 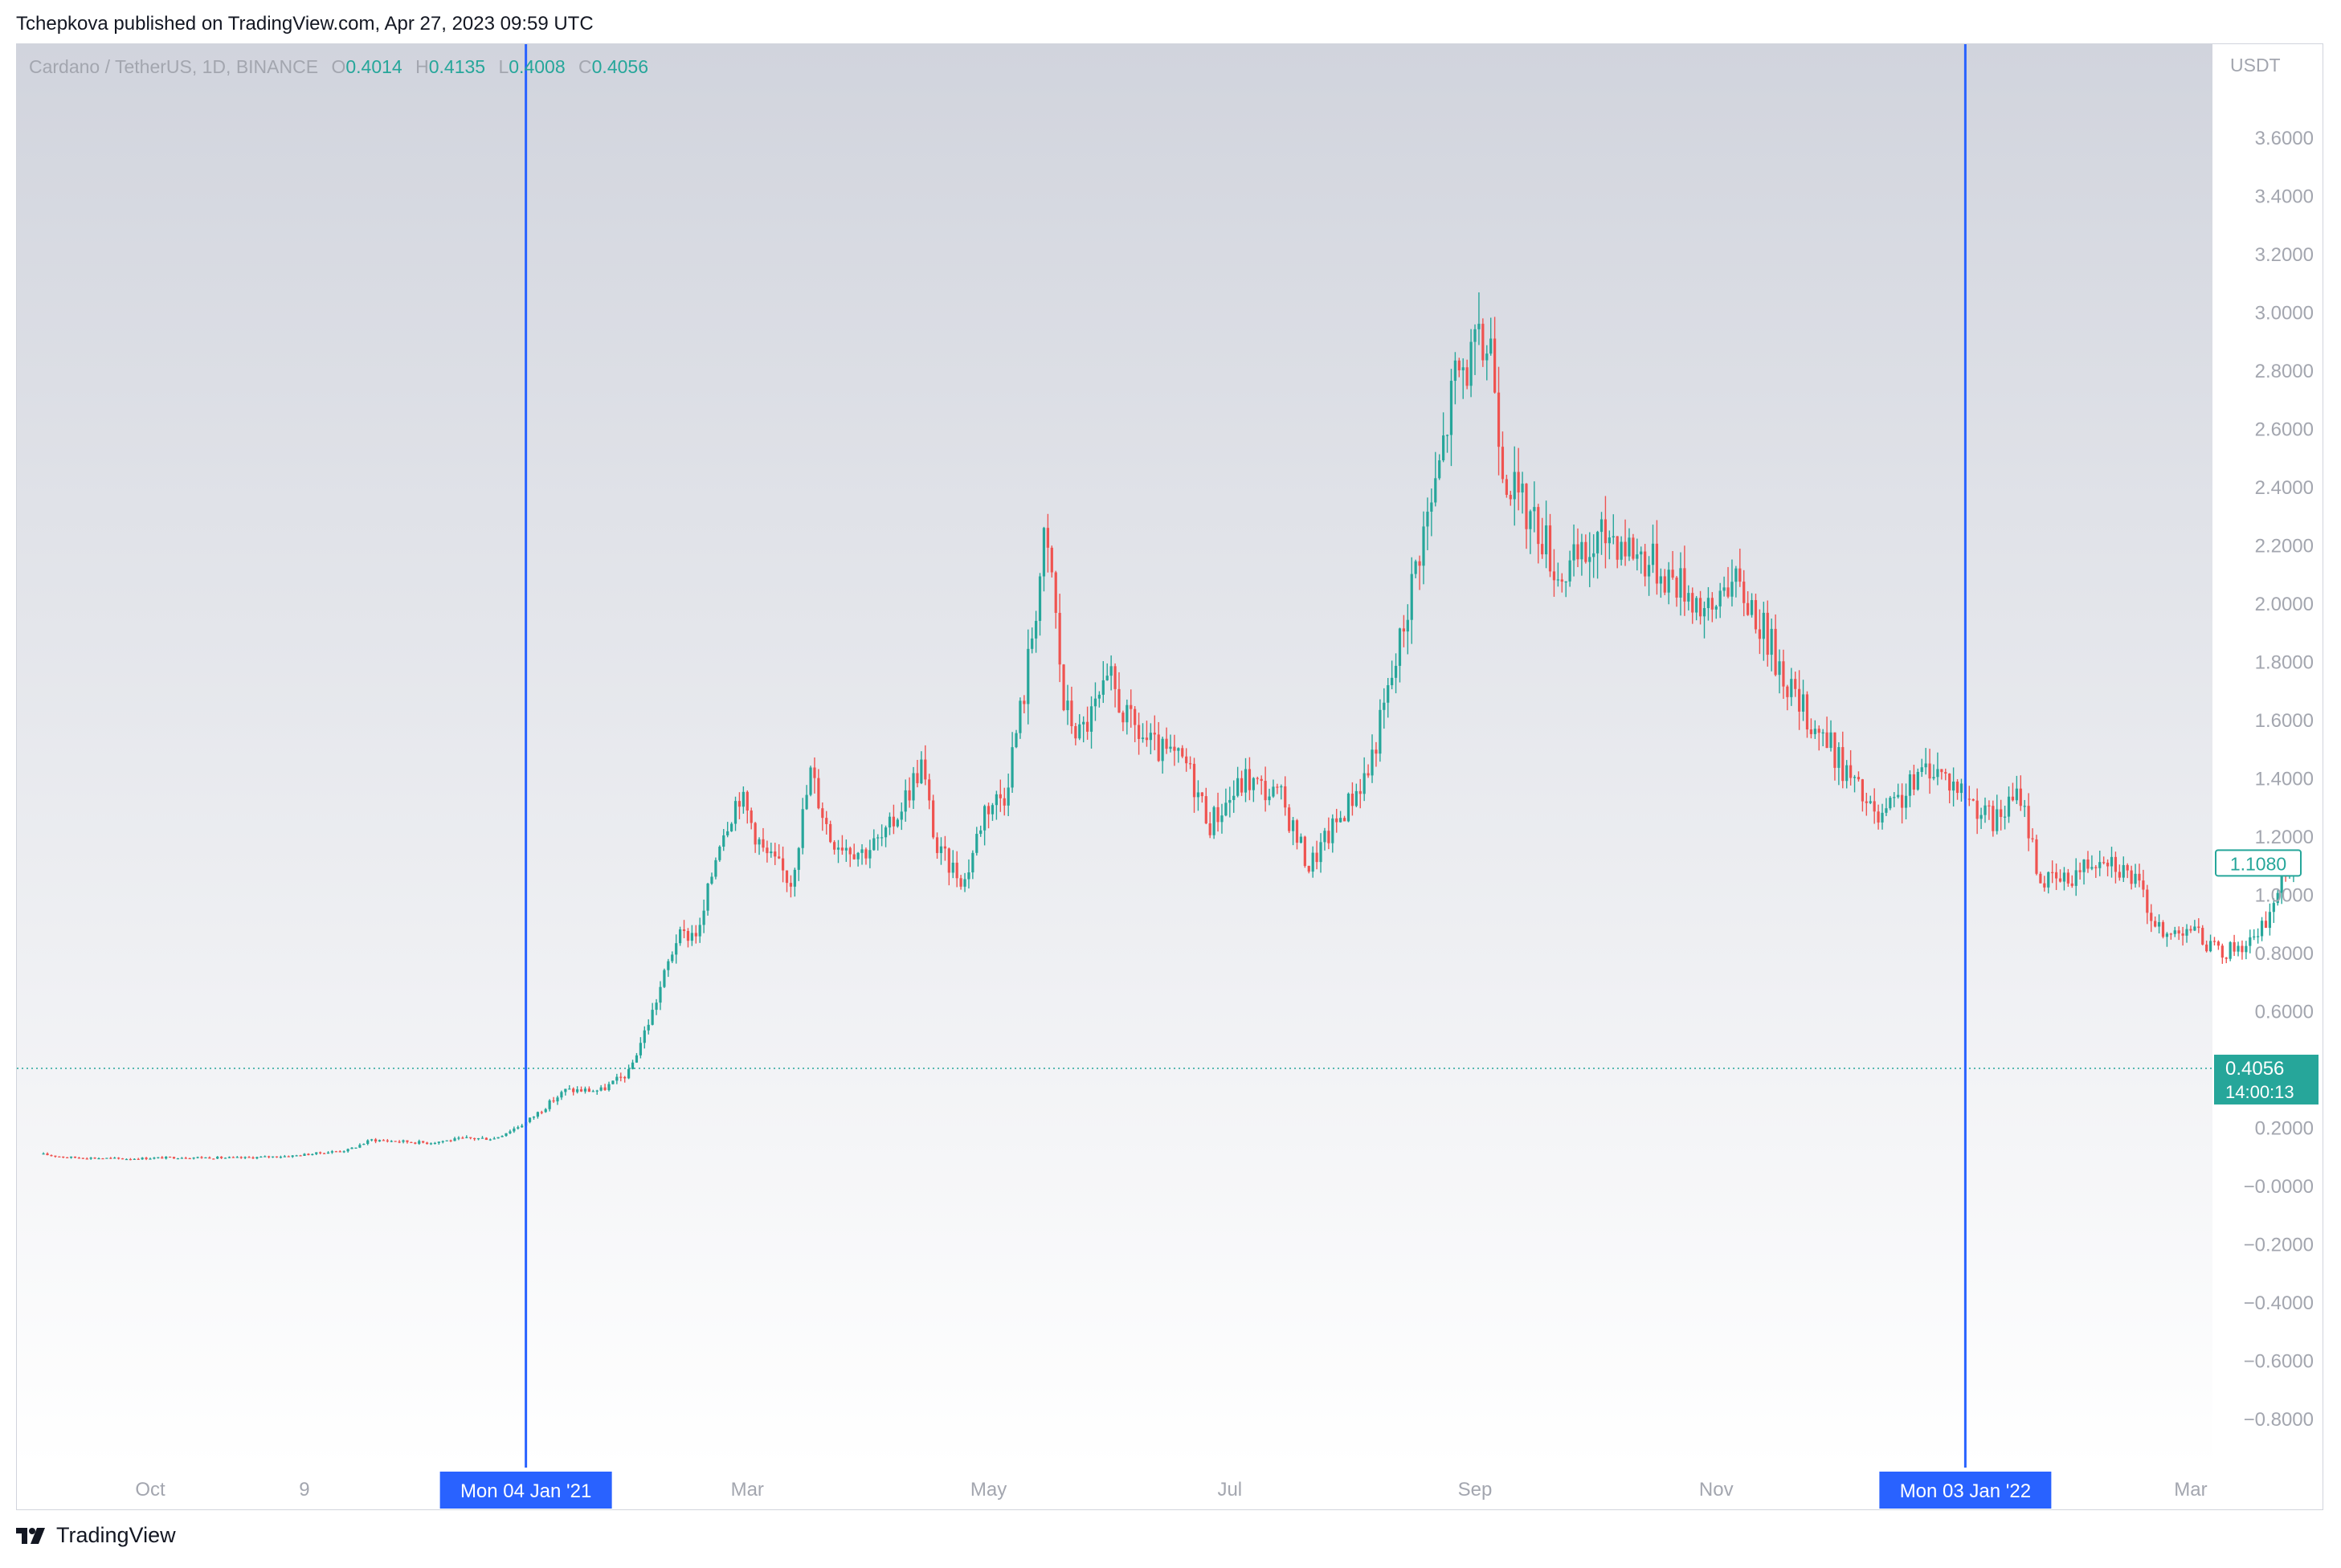 I want to click on time-axis: Oct 9 Mar May Jul Sep Nov Mar, so click(x=1171, y=1490).